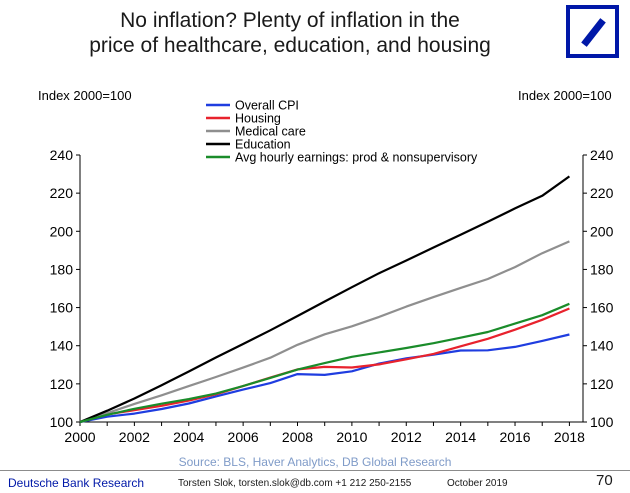  Describe the element at coordinates (188, 437) in the screenshot. I see `x-tick-label: 2004` at that location.